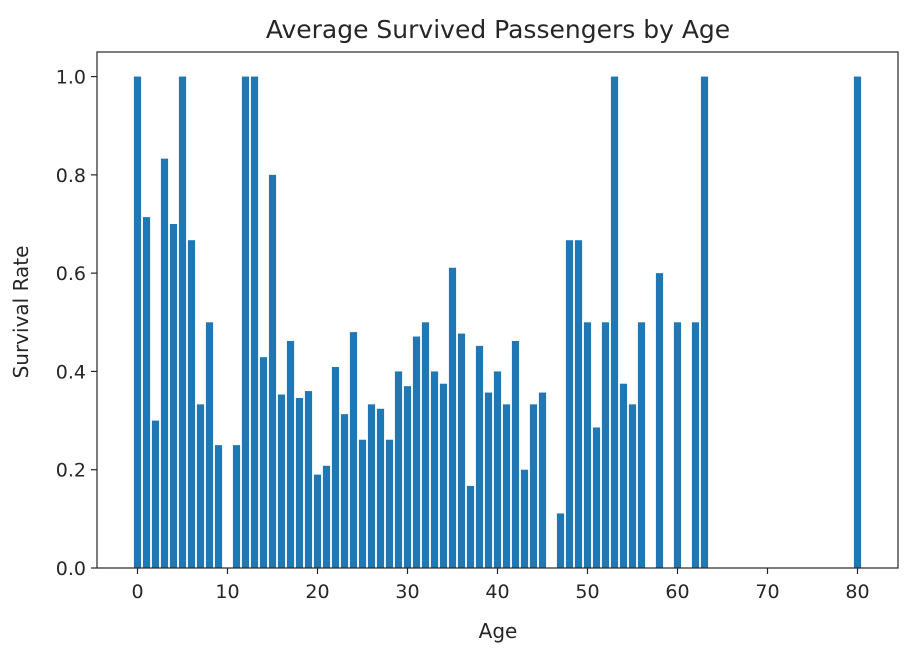  Describe the element at coordinates (587, 592) in the screenshot. I see `x-tick-label-50: 50` at that location.